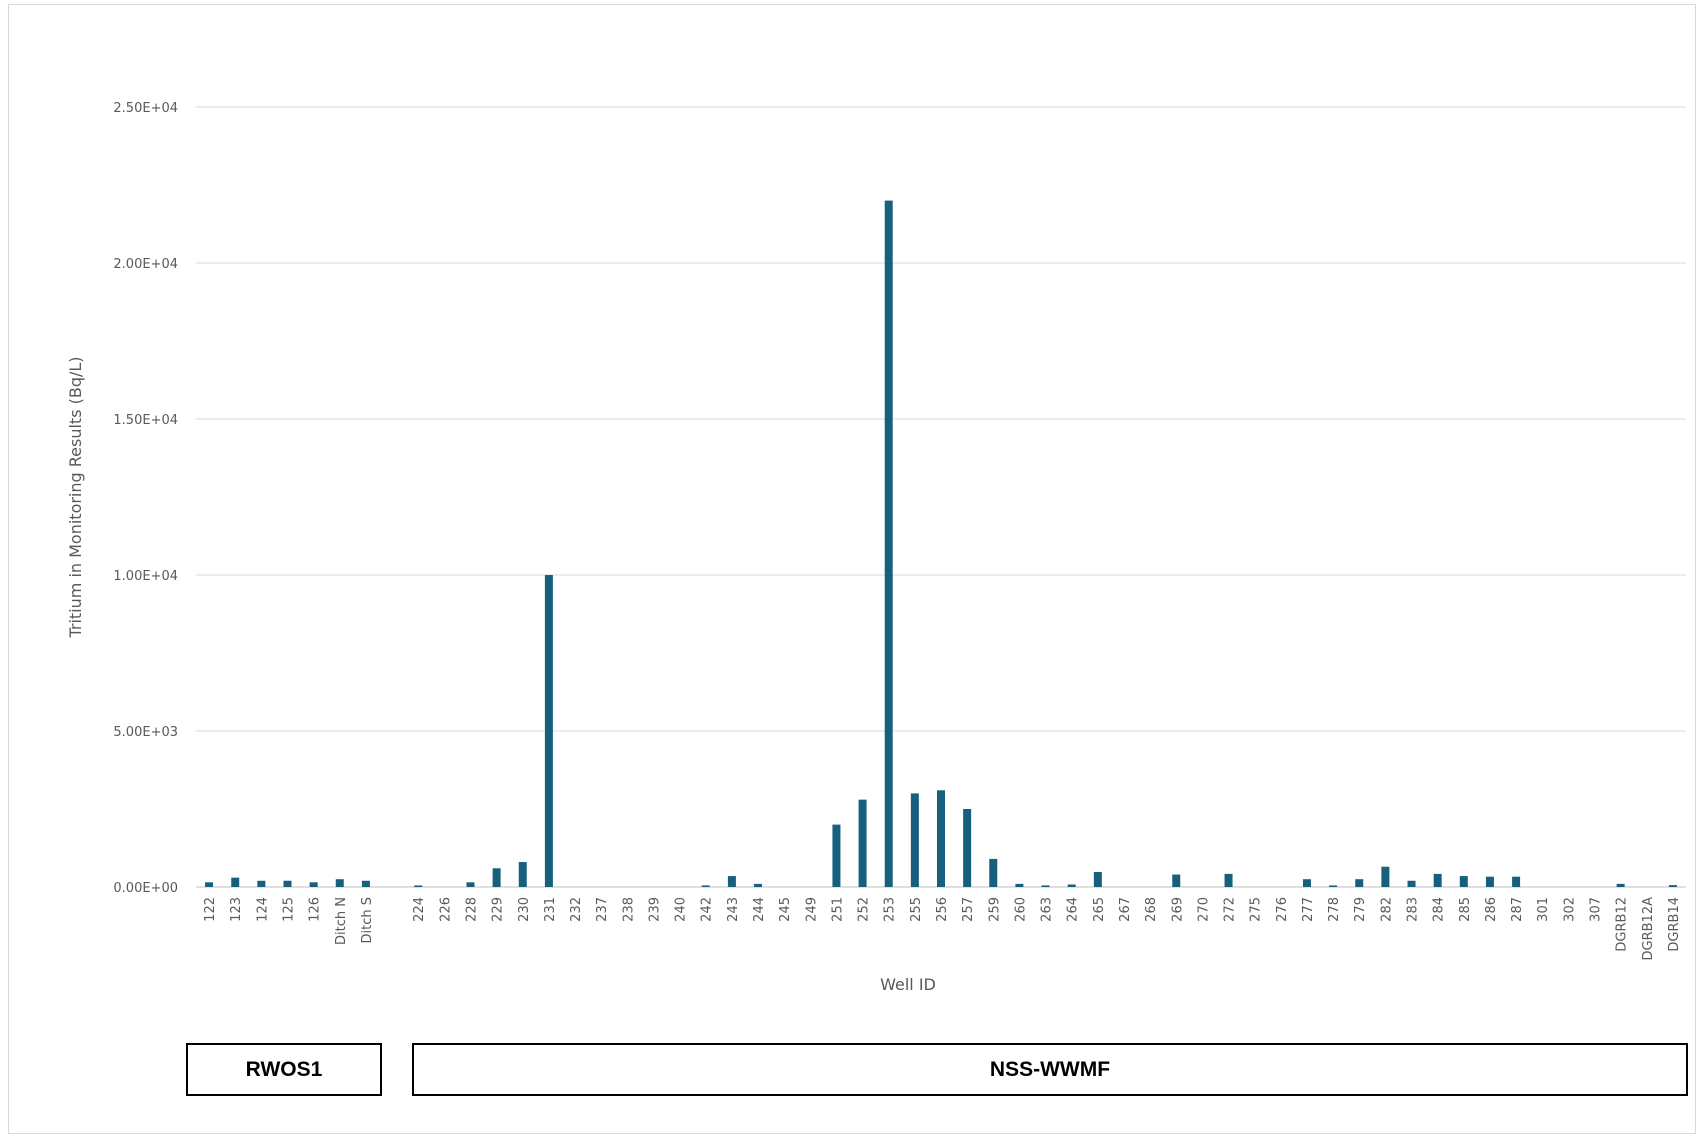  What do you see at coordinates (628, 909) in the screenshot?
I see `x-tick-label: 238` at bounding box center [628, 909].